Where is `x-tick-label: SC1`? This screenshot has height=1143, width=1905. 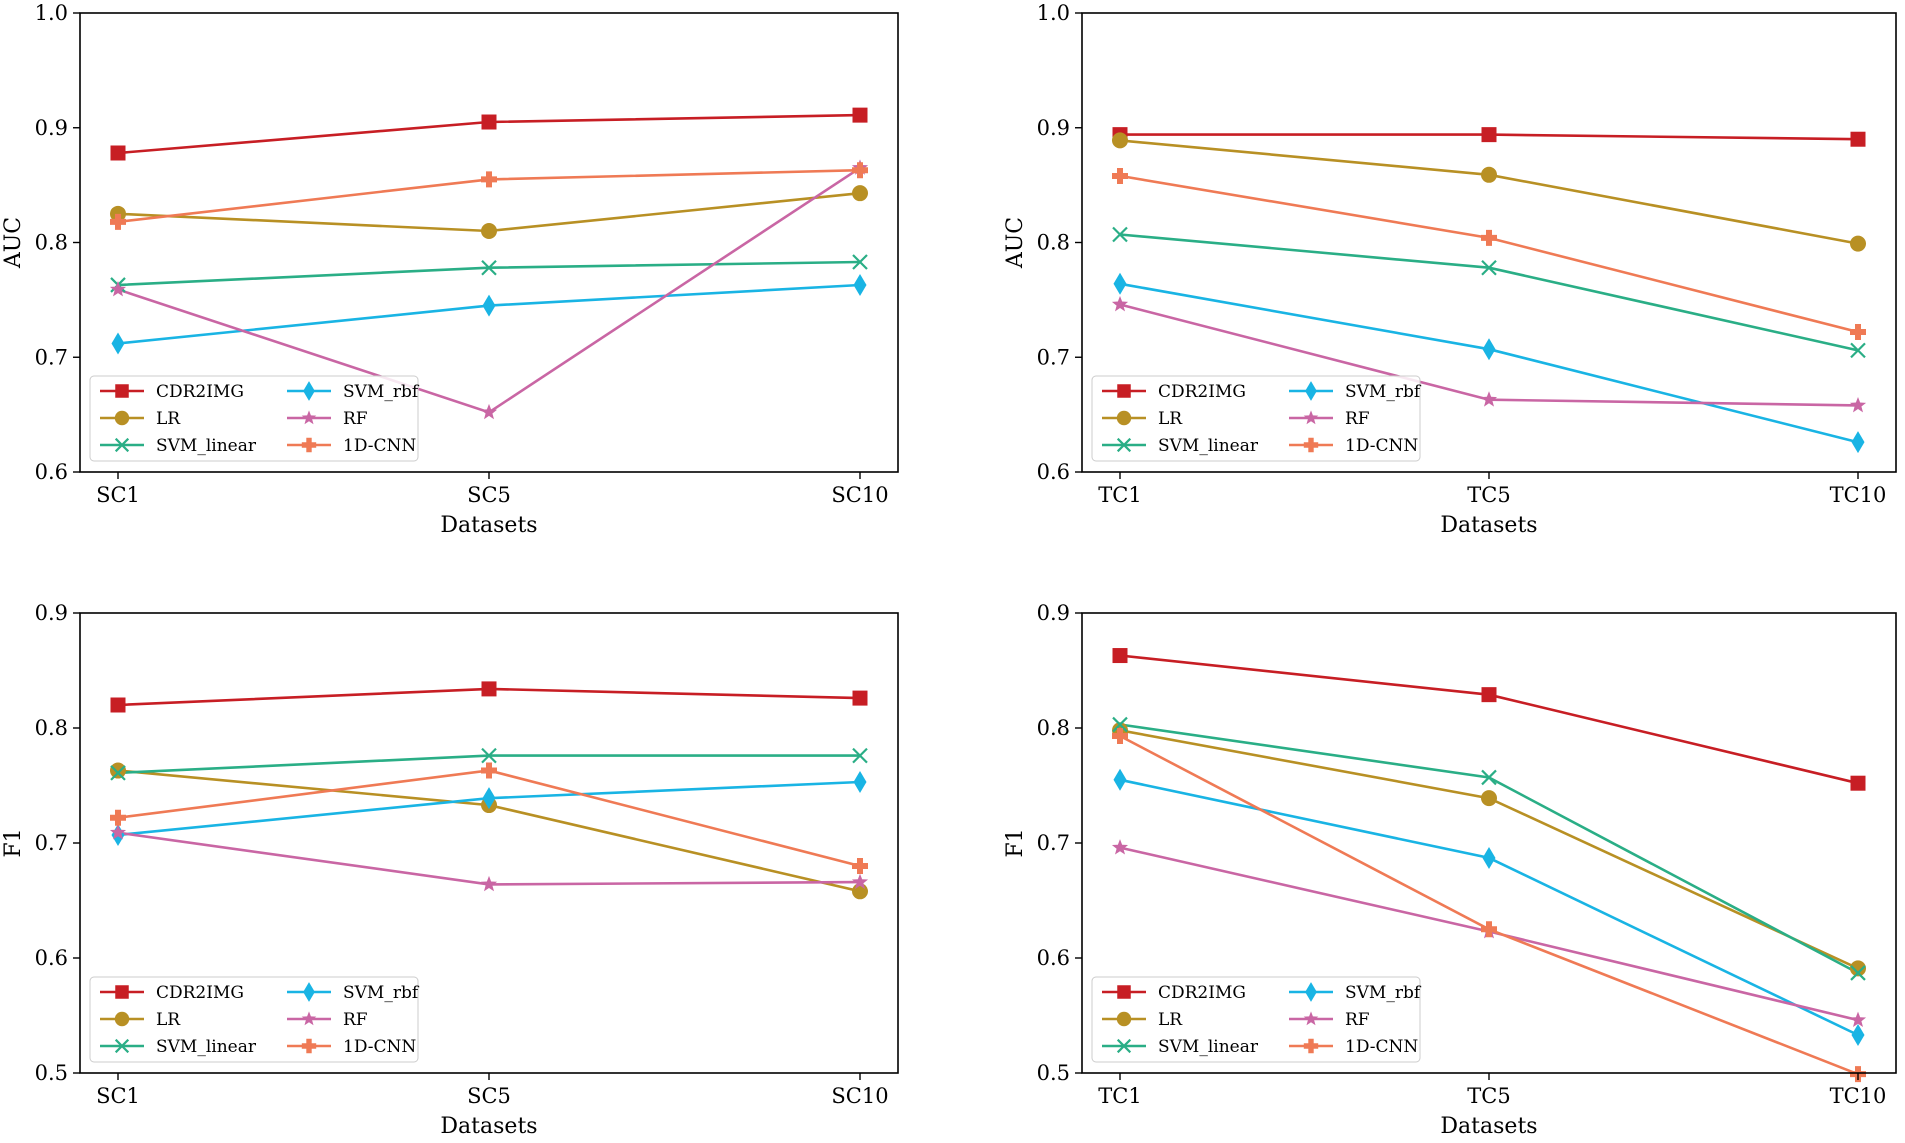
x-tick-label: SC1 is located at coordinates (118, 1096).